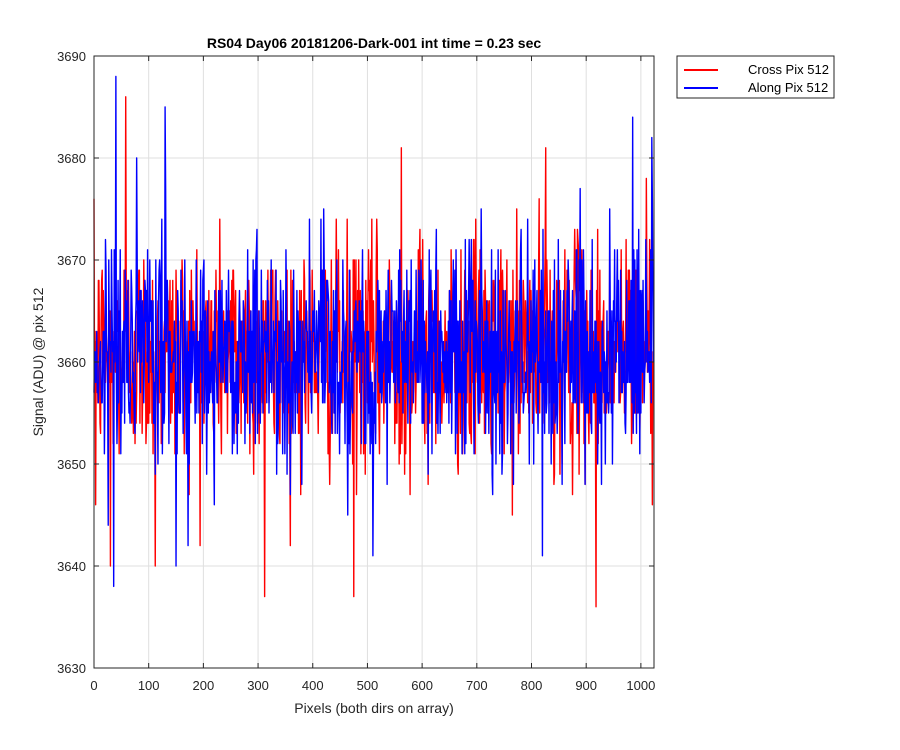 Image resolution: width=900 pixels, height=750 pixels. What do you see at coordinates (586, 685) in the screenshot?
I see `x-tick-label: 900` at bounding box center [586, 685].